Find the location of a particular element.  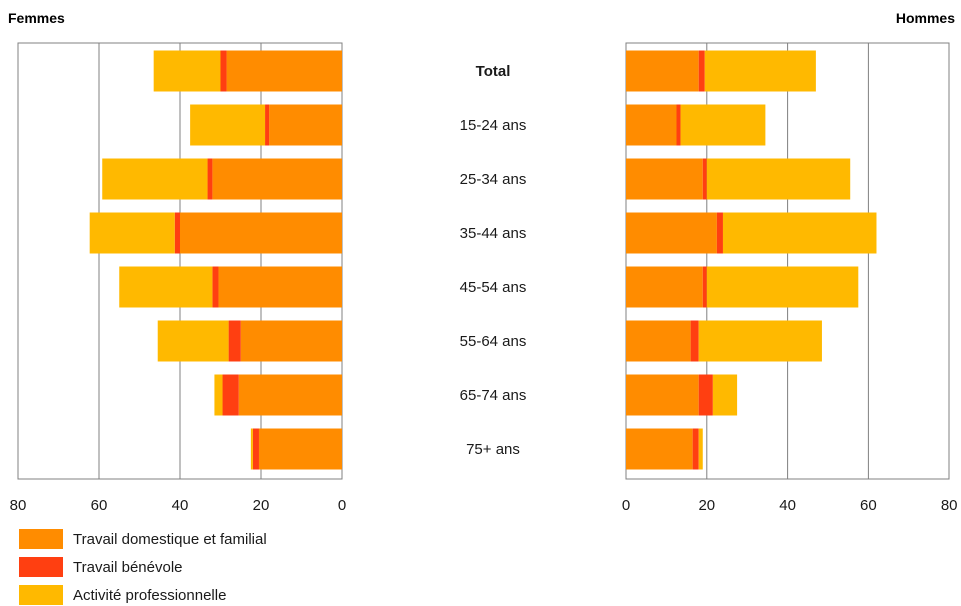

femmes-bar-activite-professionnelle-75plus-ans is located at coordinates (251, 449).